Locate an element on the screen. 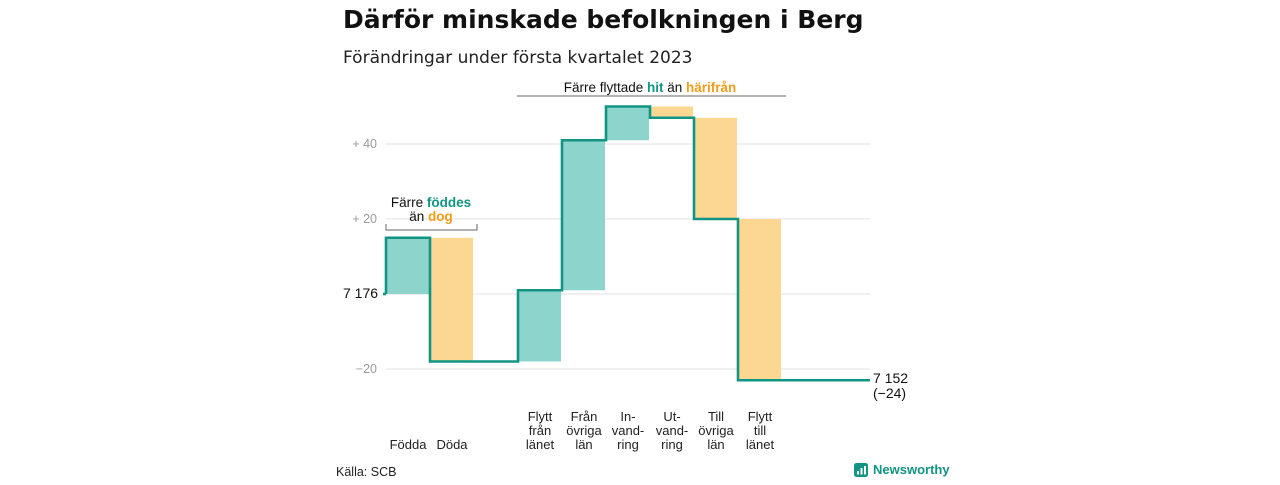  births-annotation-bracket is located at coordinates (431, 227).